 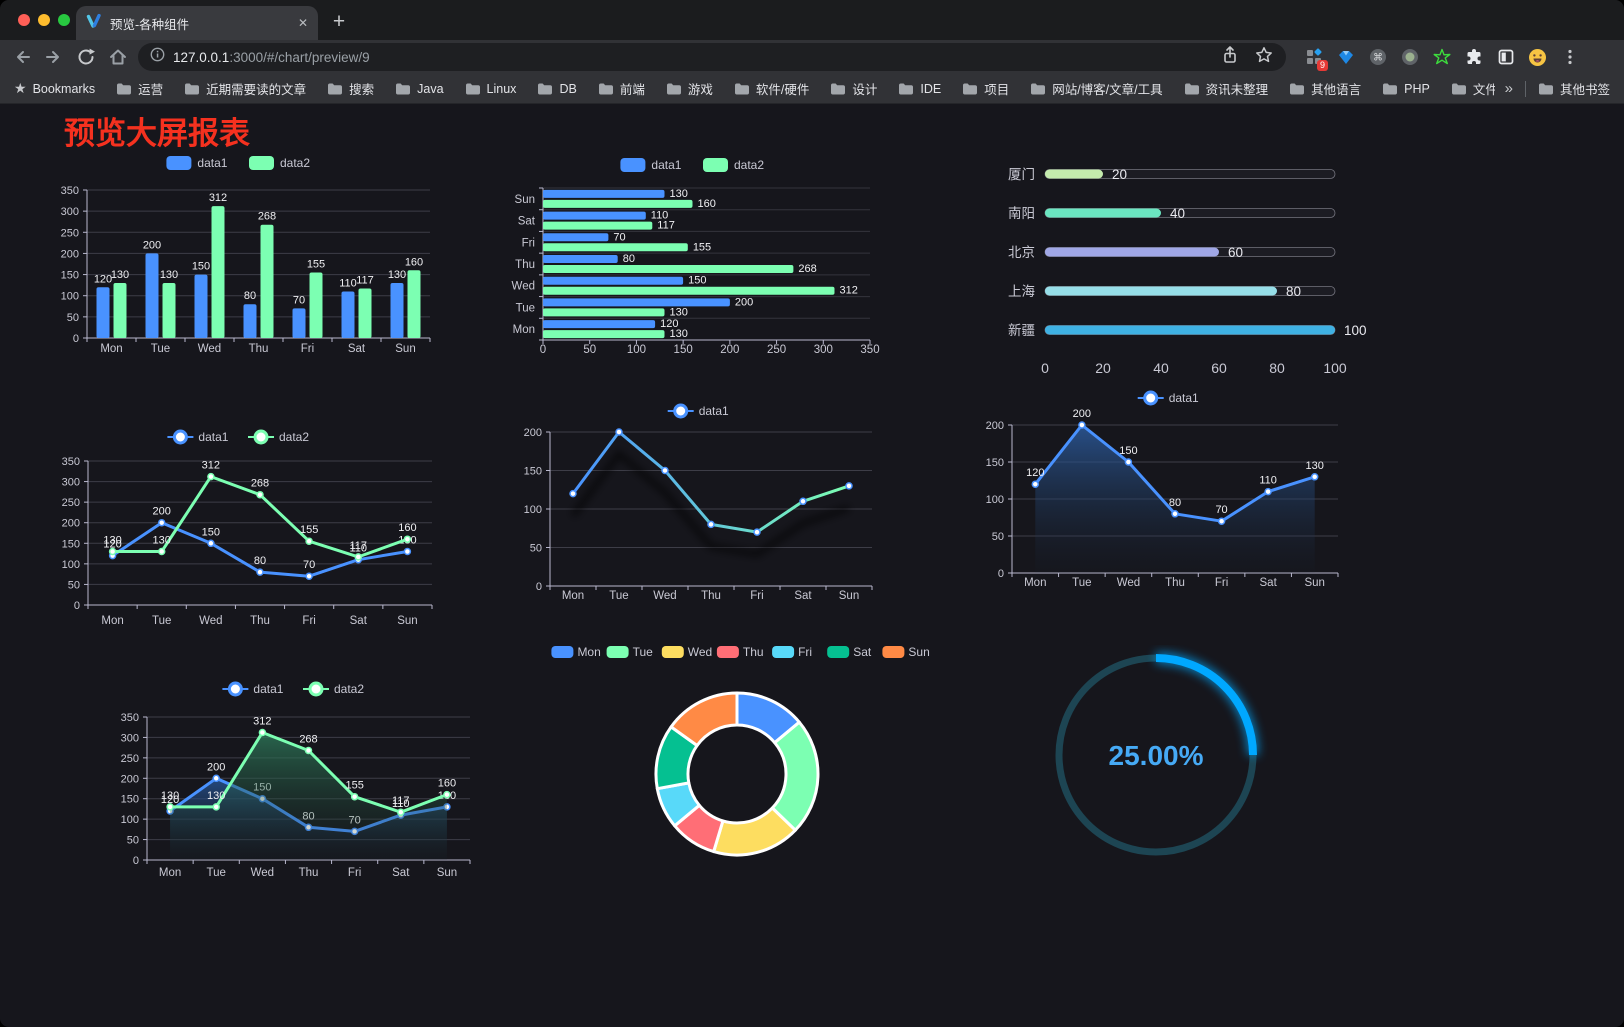 What do you see at coordinates (1483, 90) in the screenshot?
I see `bookmark-label: 文件服务器` at bounding box center [1483, 90].